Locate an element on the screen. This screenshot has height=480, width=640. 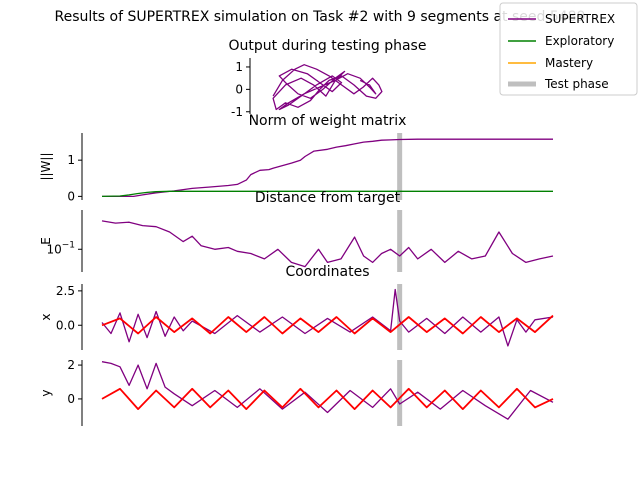
chart-panel-0: Output during testing phase 1 0 -1 is located at coordinates (328, 78).